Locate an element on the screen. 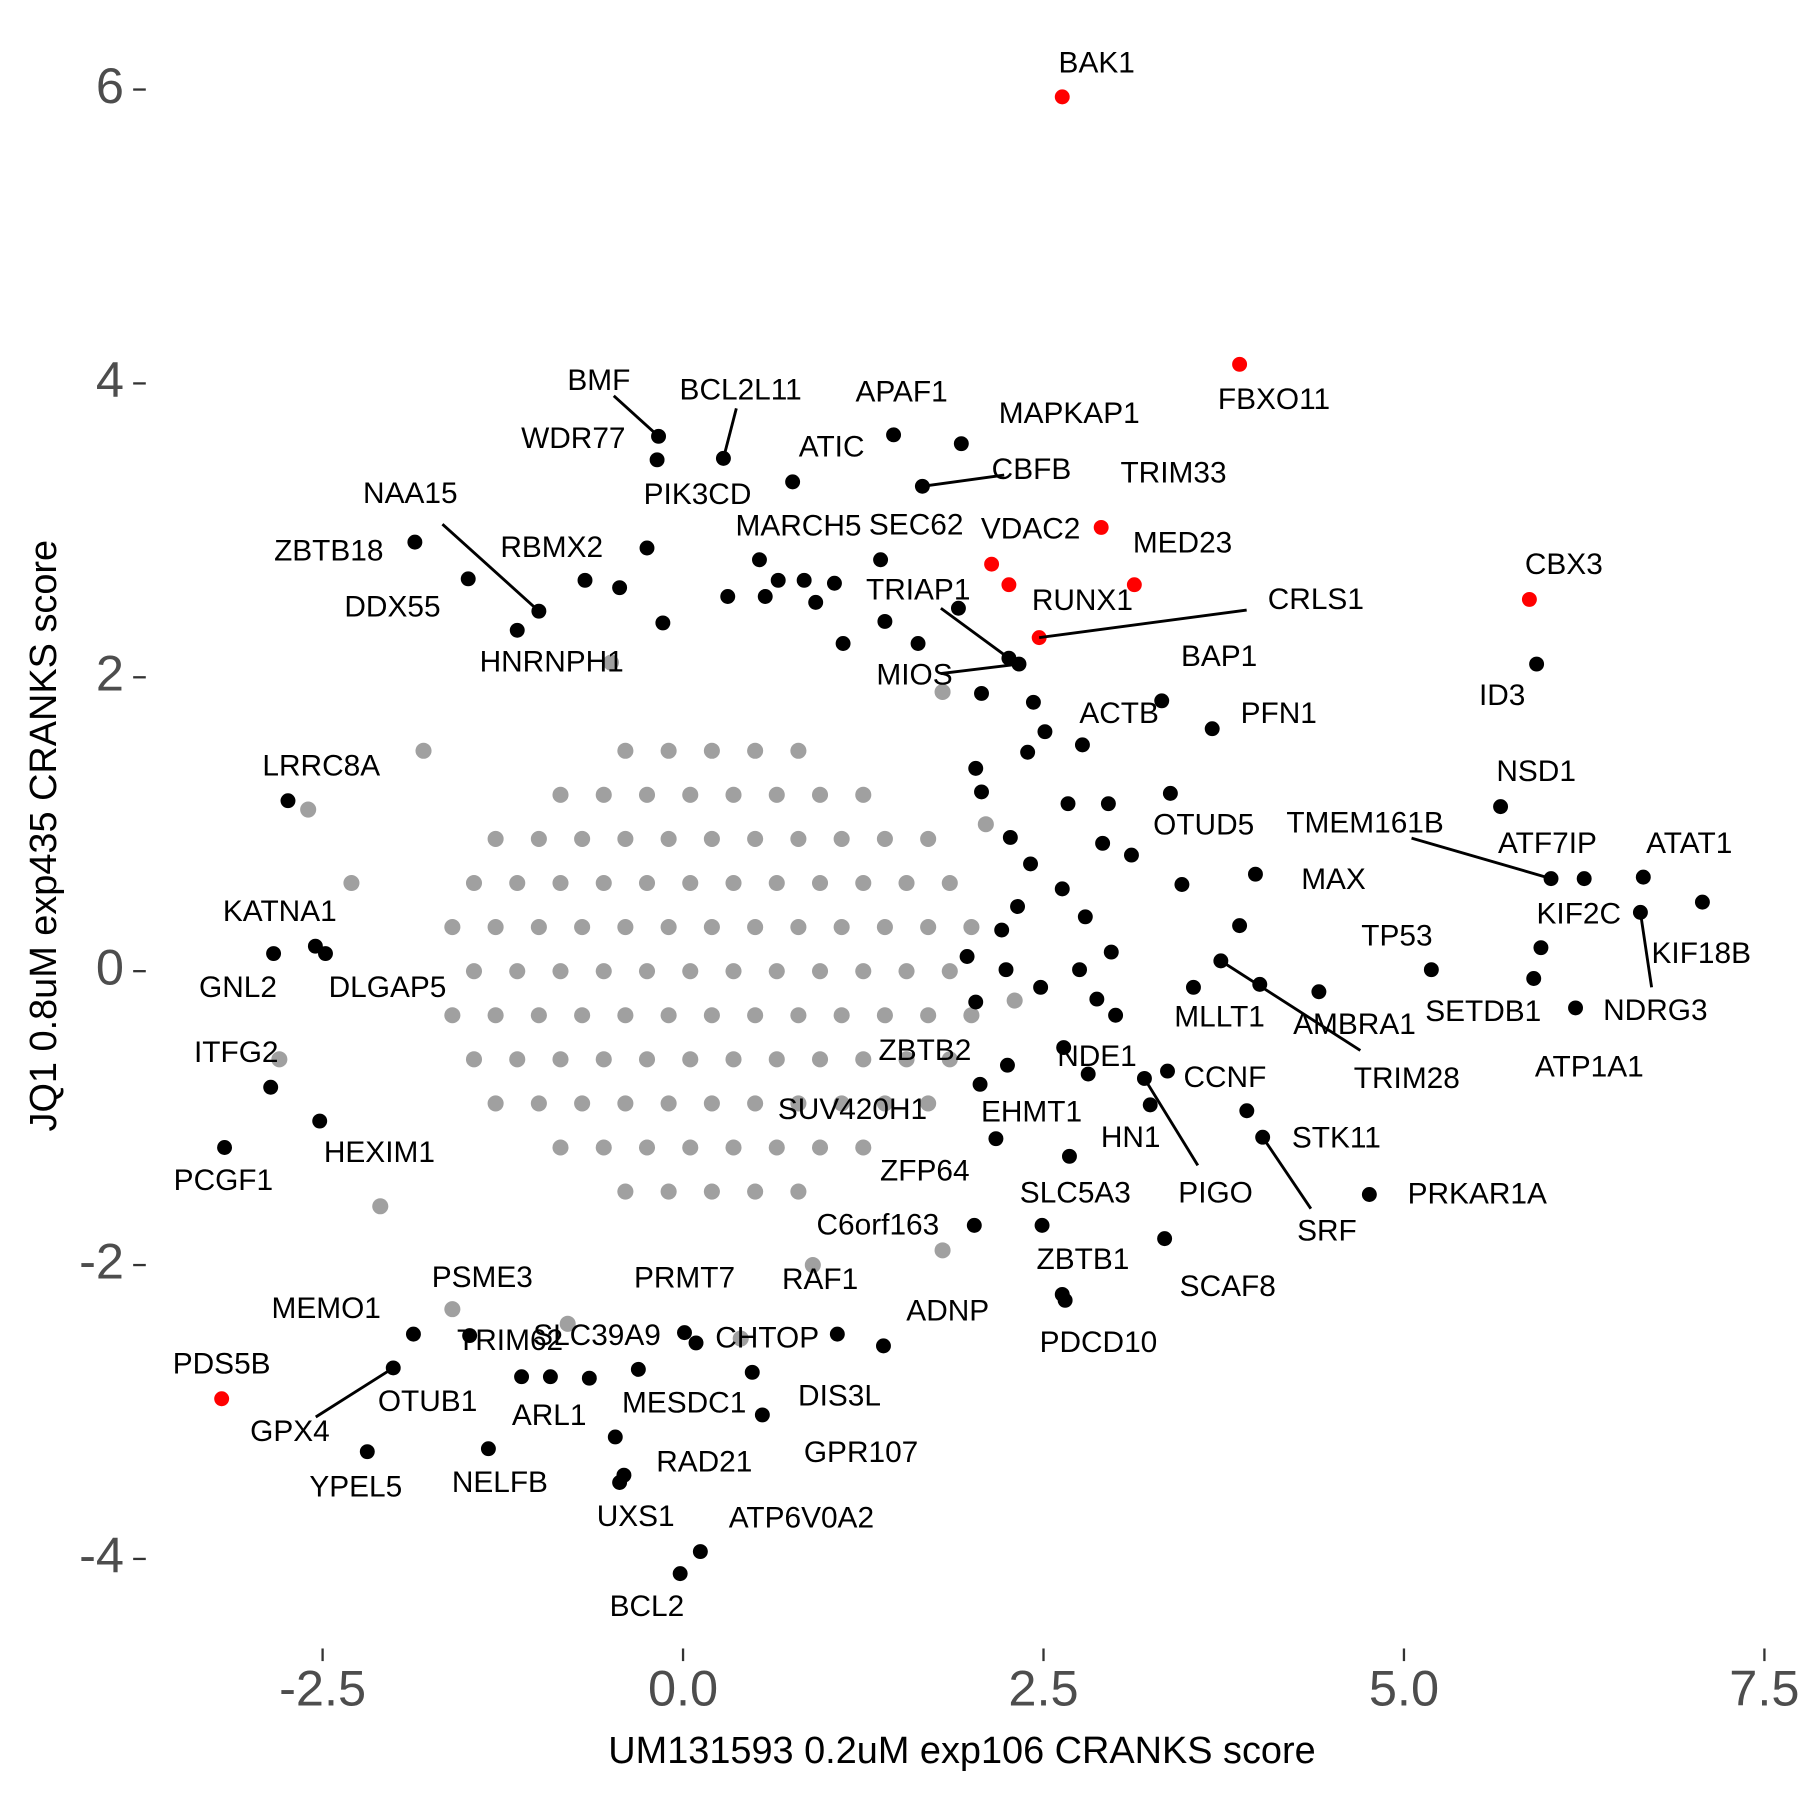  point-label: DDX55 is located at coordinates (392, 607).